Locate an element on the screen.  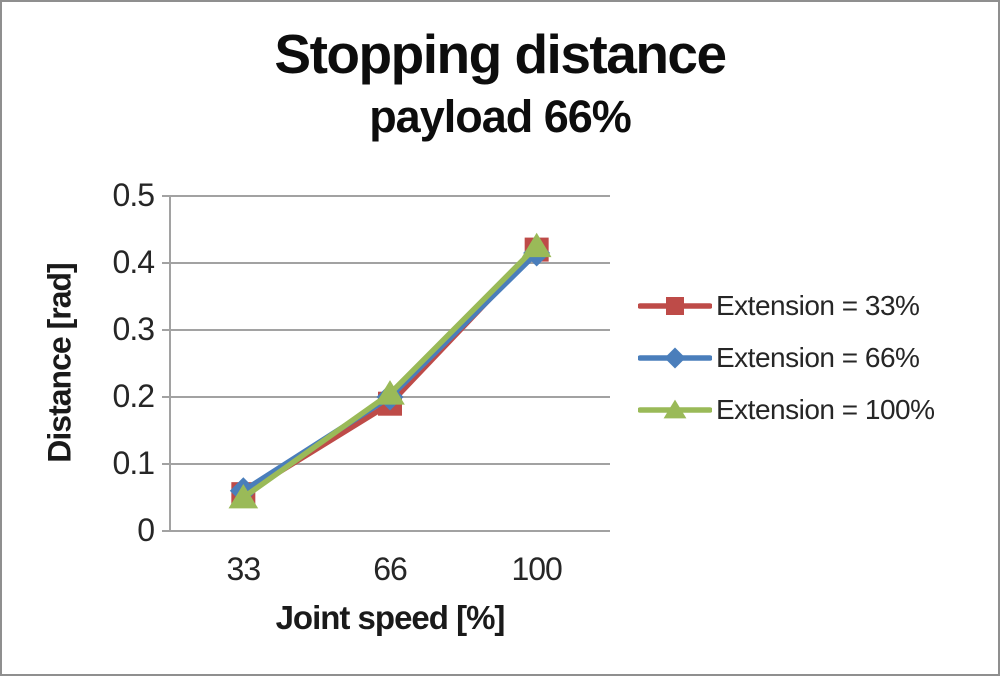
x-axis-title: Joint speed [%] is located at coordinates (390, 617).